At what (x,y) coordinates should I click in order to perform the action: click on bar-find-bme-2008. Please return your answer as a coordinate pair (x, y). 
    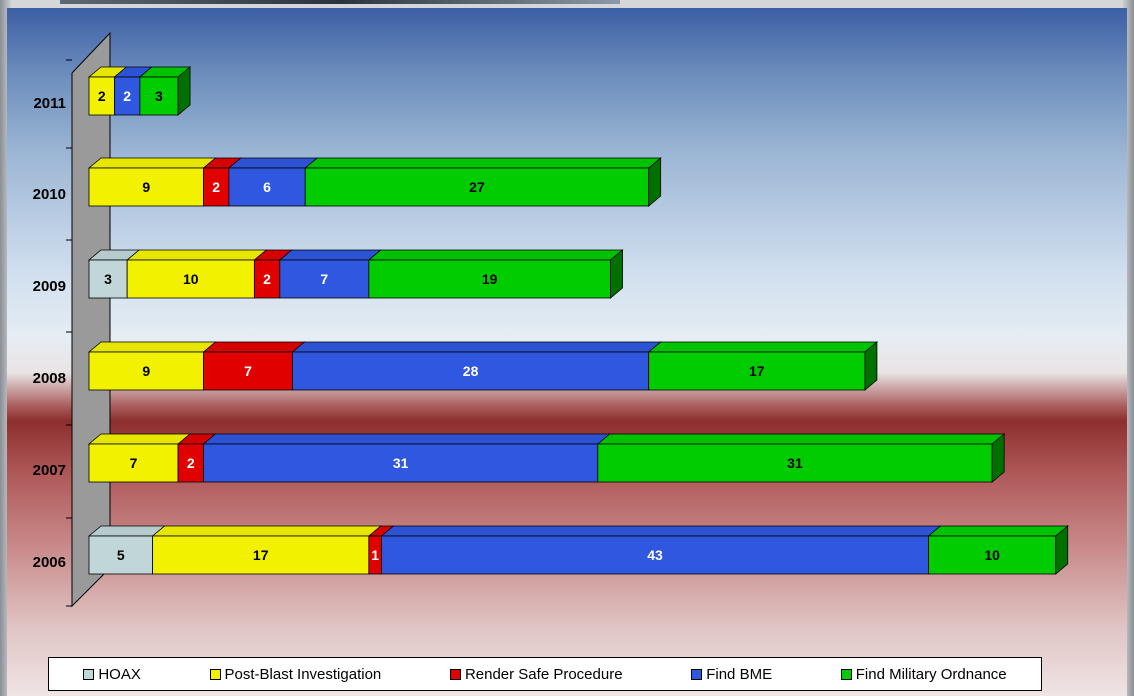
    Looking at the image, I should click on (471, 371).